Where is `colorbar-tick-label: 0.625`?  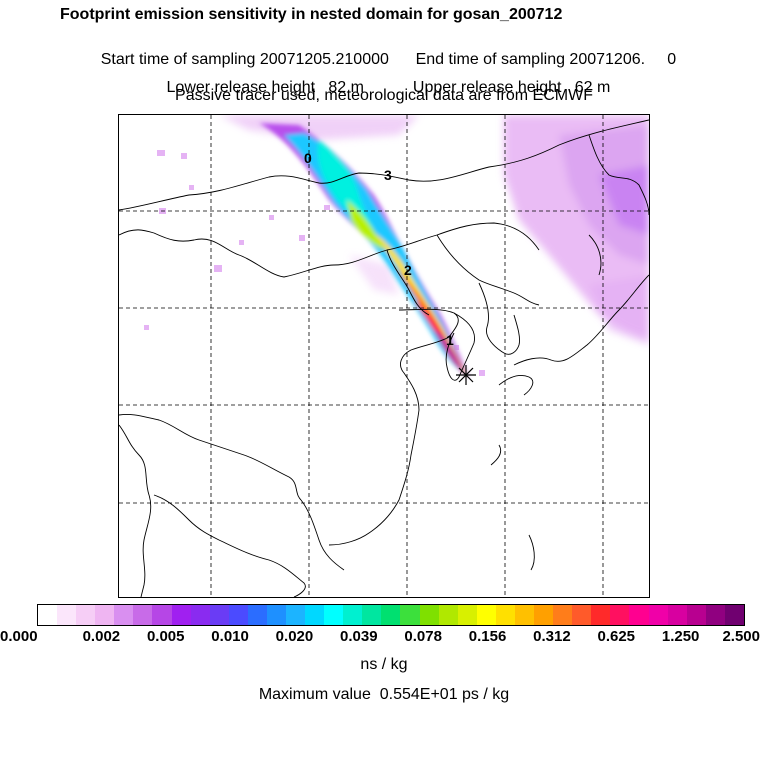 colorbar-tick-label: 0.625 is located at coordinates (616, 636).